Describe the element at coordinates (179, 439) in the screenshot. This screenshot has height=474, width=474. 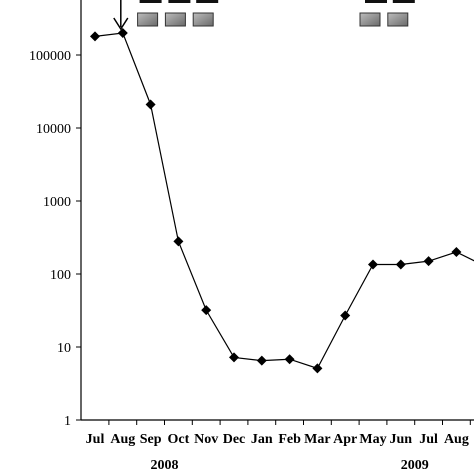
I see `x-tick-label: Oct` at that location.